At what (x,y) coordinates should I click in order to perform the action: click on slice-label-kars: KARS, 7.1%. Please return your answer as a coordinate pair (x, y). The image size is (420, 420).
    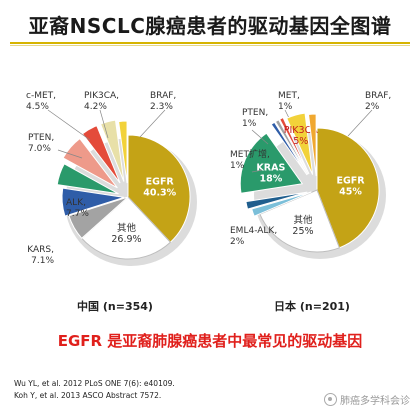
    Looking at the image, I should click on (40, 255).